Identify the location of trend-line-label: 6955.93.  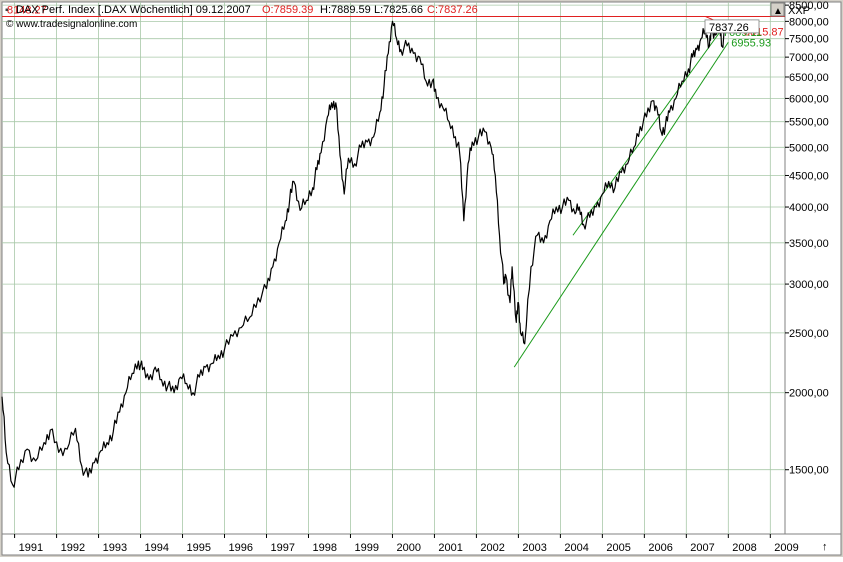
(751, 43).